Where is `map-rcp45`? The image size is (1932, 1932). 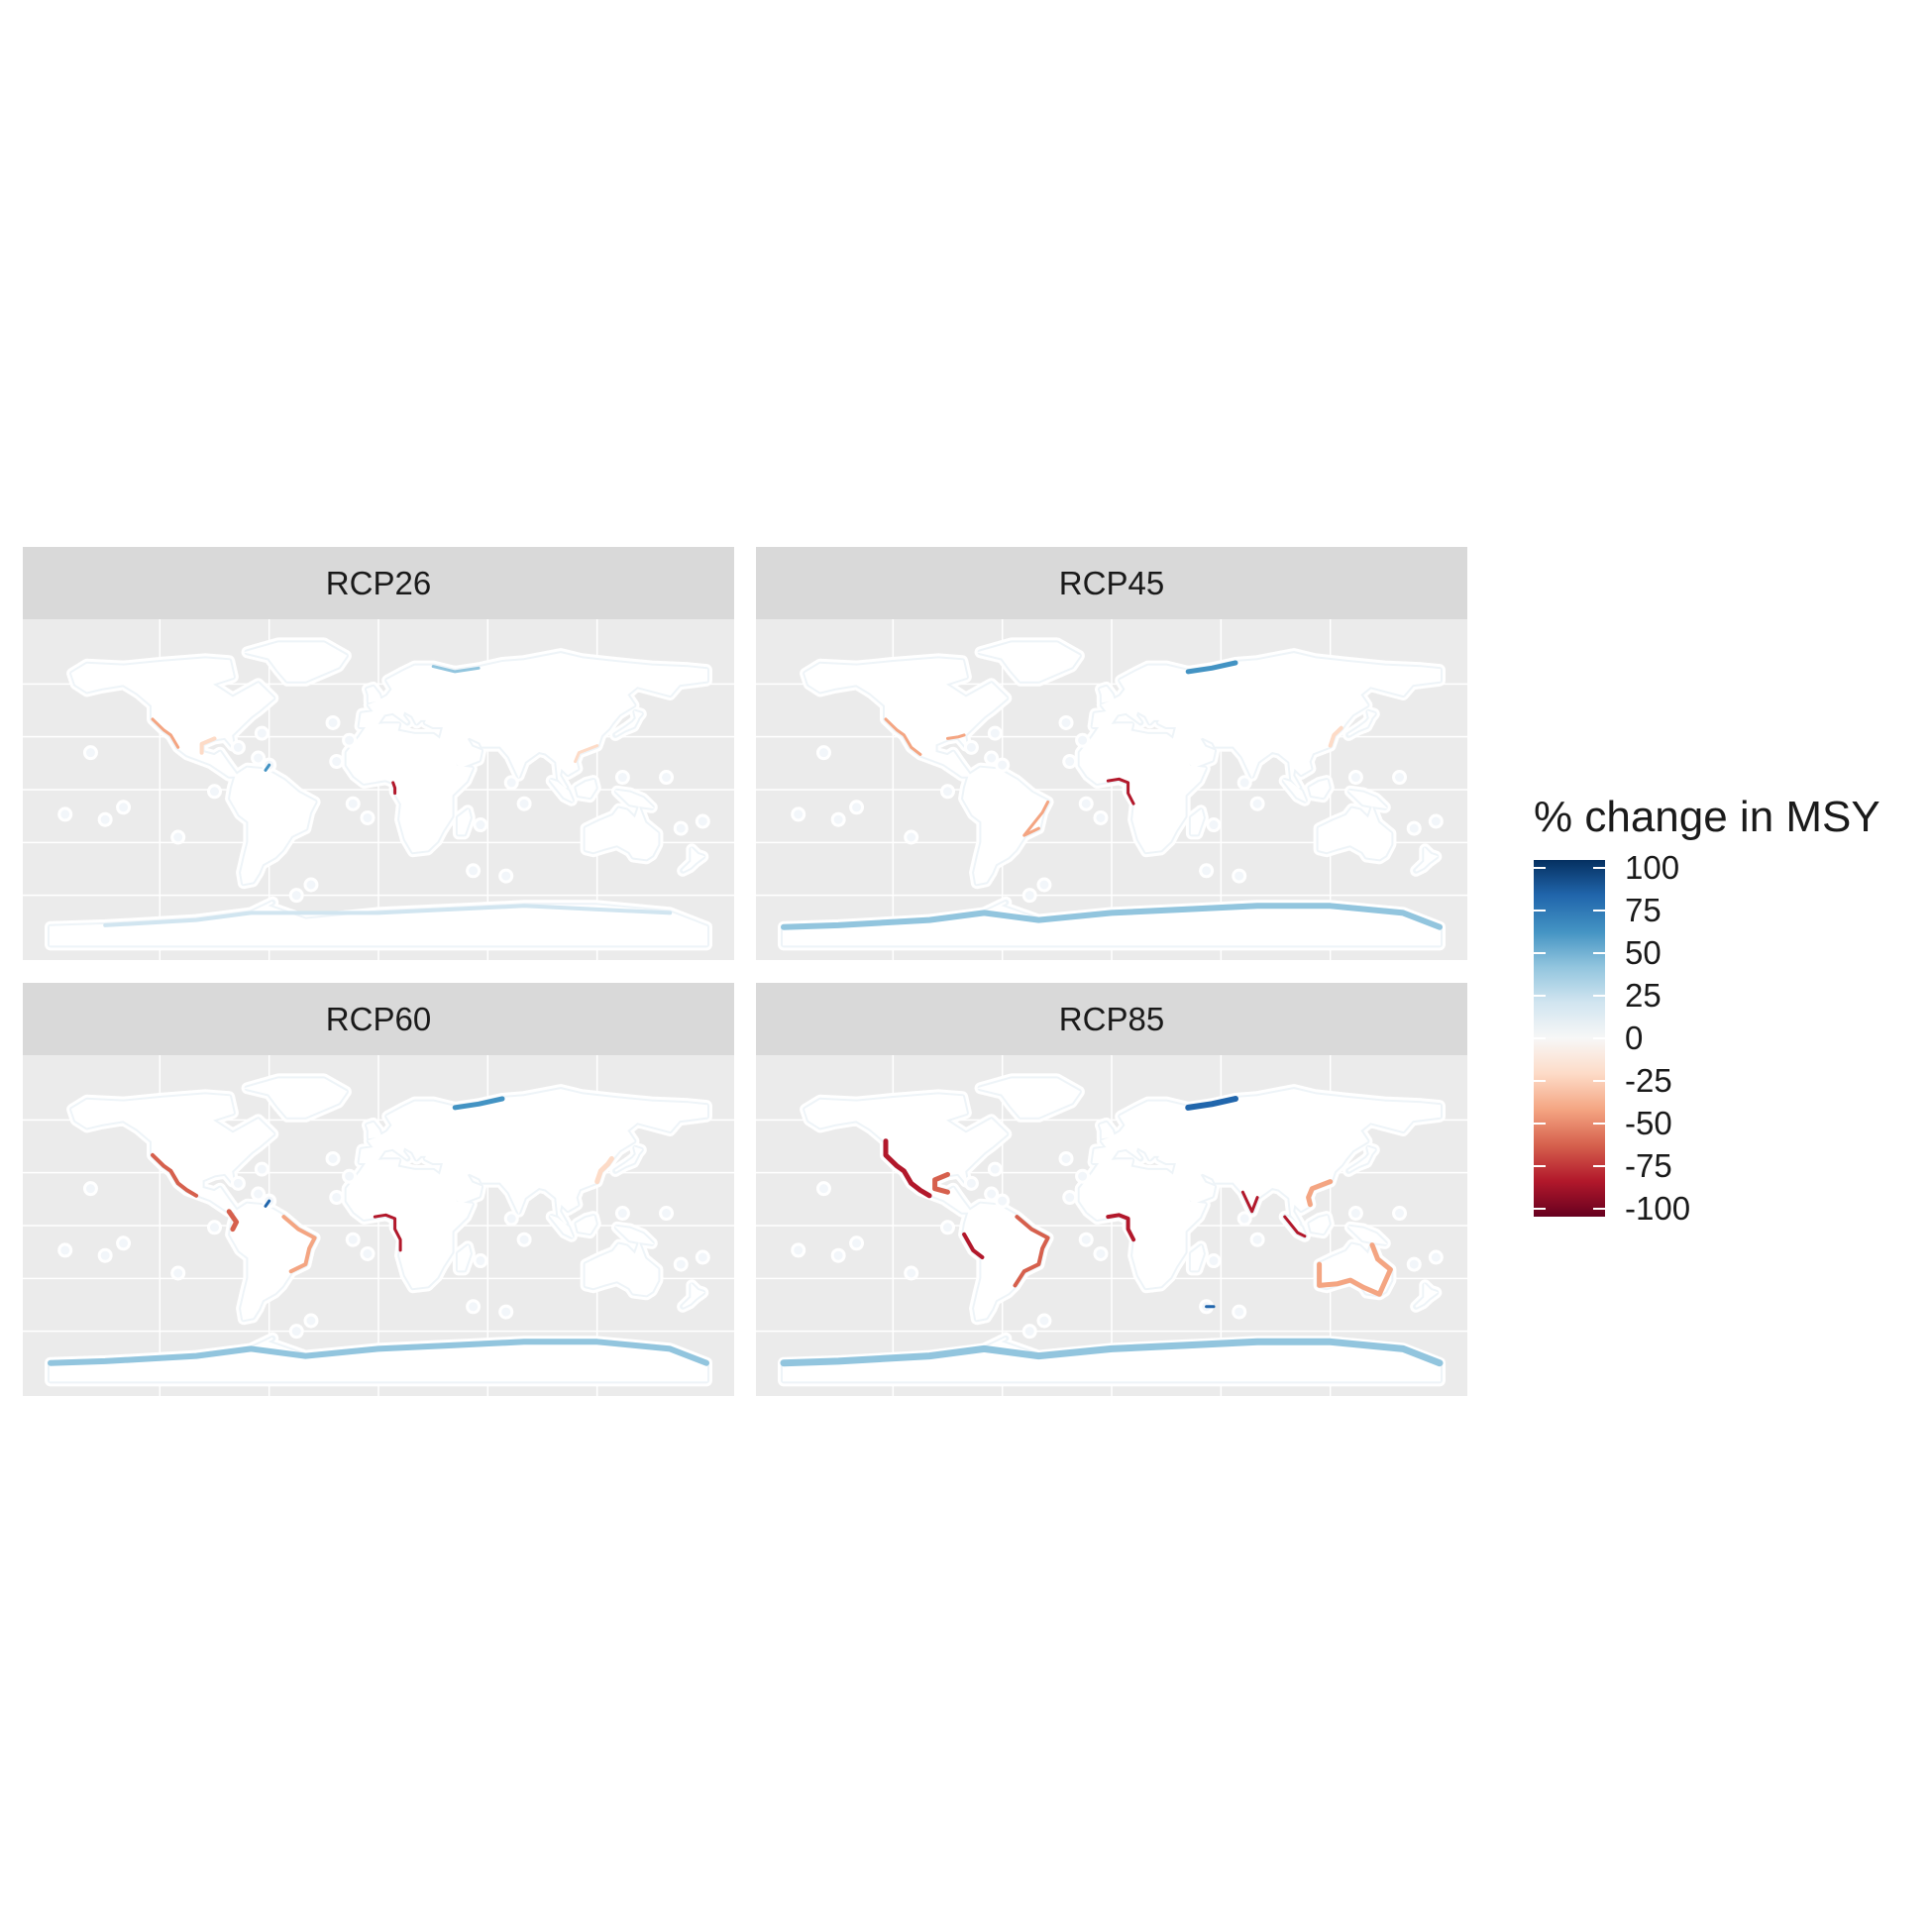 map-rcp45 is located at coordinates (1111, 790).